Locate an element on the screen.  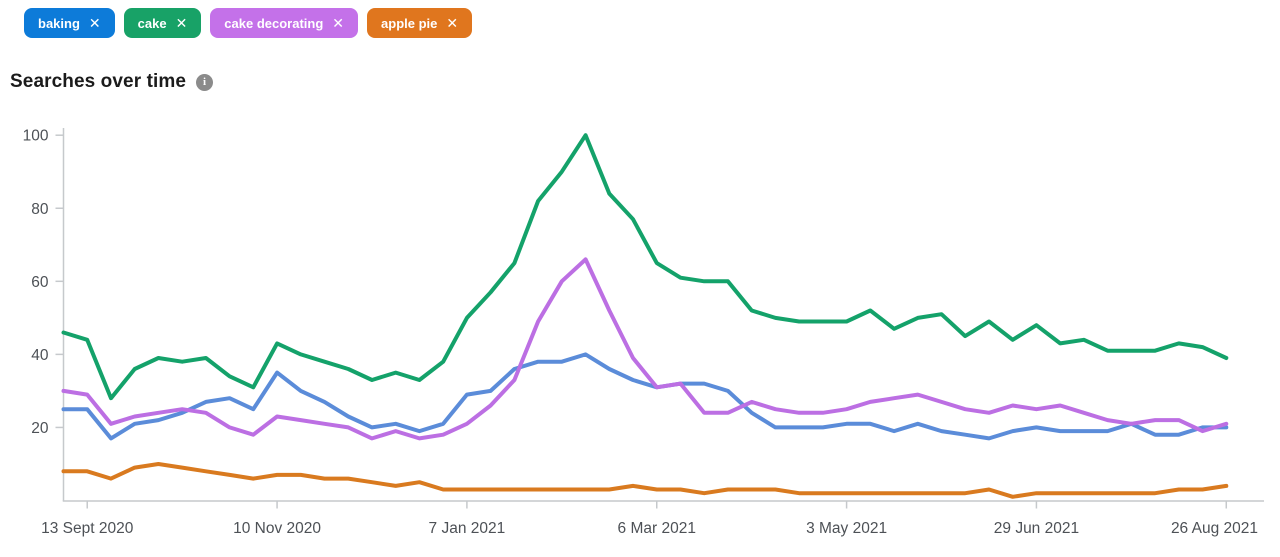
page-title: Searches over time is located at coordinates (98, 81).